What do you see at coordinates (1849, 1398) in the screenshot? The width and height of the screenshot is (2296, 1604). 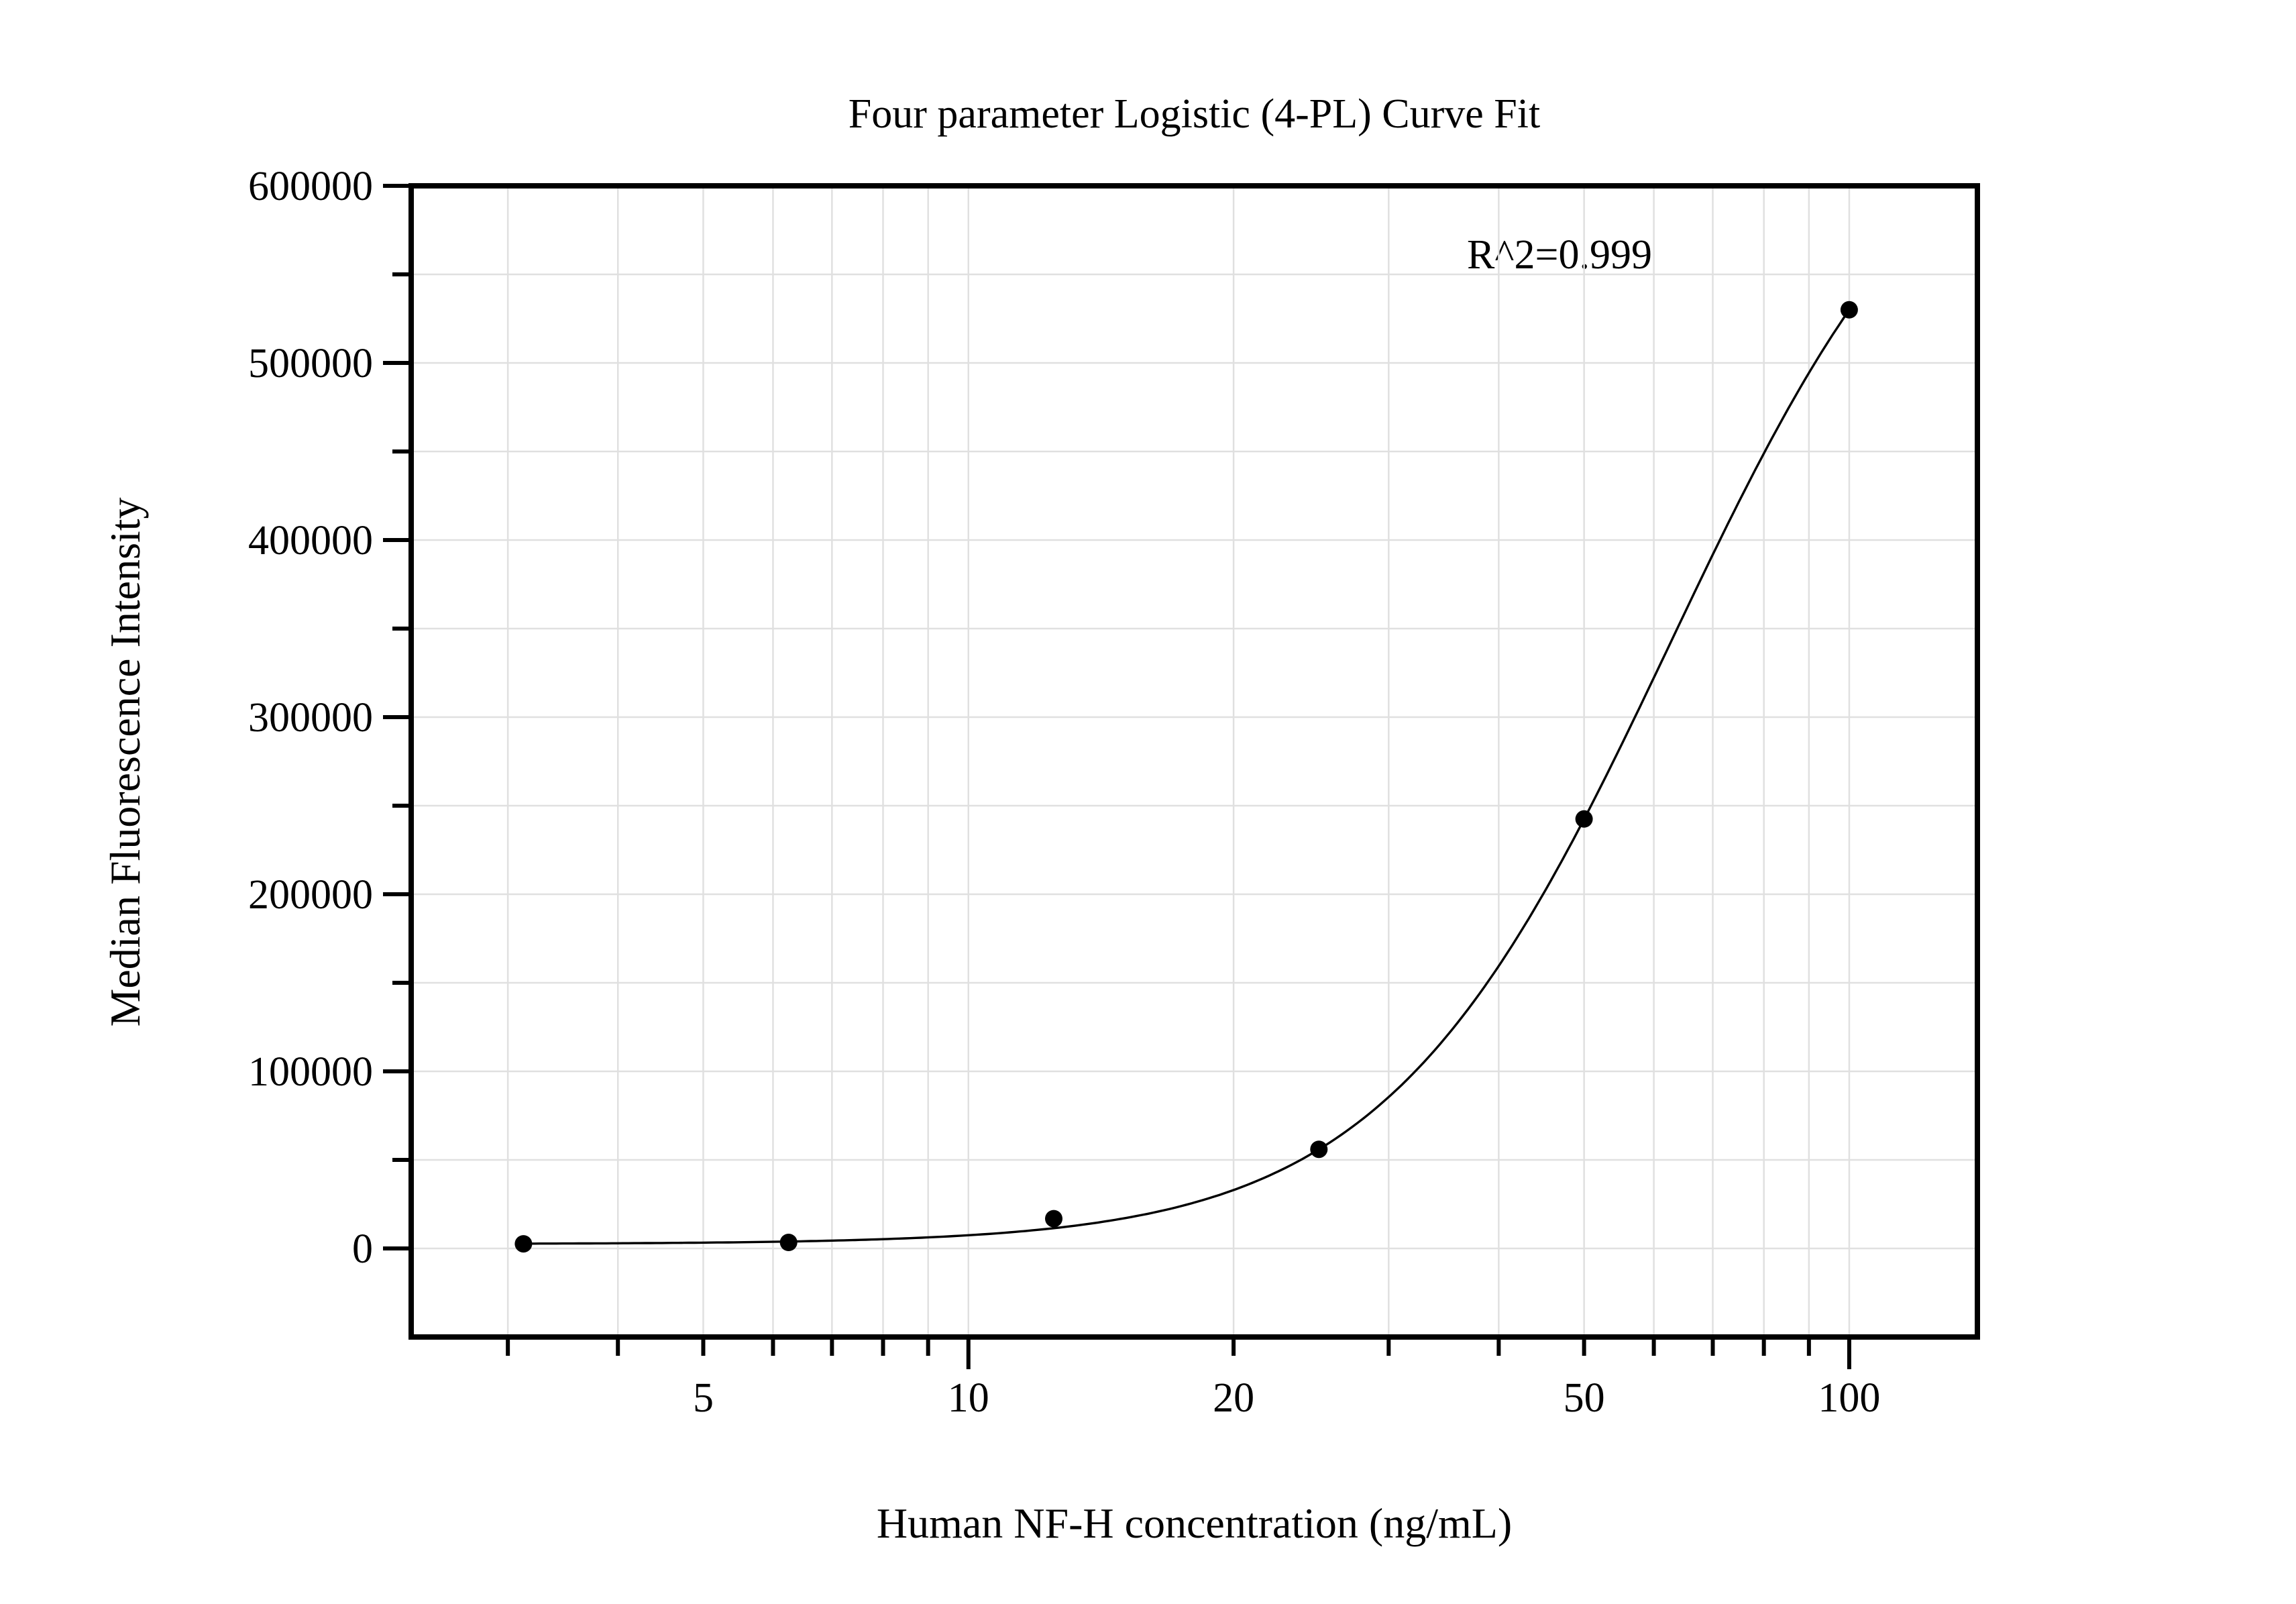 I see `x-tick-label: 100` at bounding box center [1849, 1398].